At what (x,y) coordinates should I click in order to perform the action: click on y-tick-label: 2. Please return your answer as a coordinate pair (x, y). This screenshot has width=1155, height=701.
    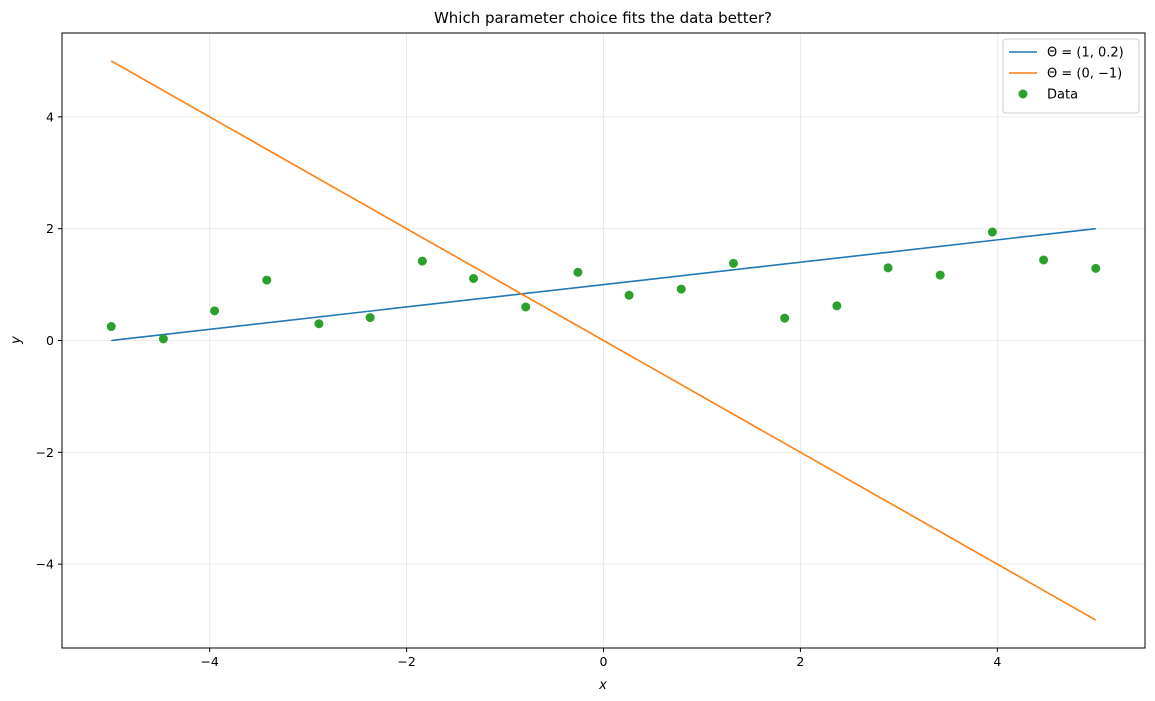
    Looking at the image, I should click on (50, 228).